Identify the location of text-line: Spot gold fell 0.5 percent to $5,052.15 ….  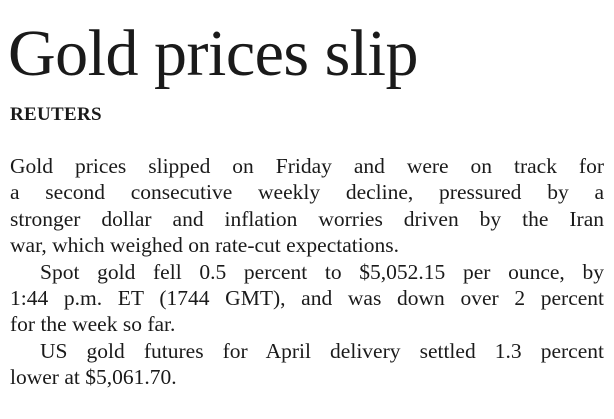
(322, 271).